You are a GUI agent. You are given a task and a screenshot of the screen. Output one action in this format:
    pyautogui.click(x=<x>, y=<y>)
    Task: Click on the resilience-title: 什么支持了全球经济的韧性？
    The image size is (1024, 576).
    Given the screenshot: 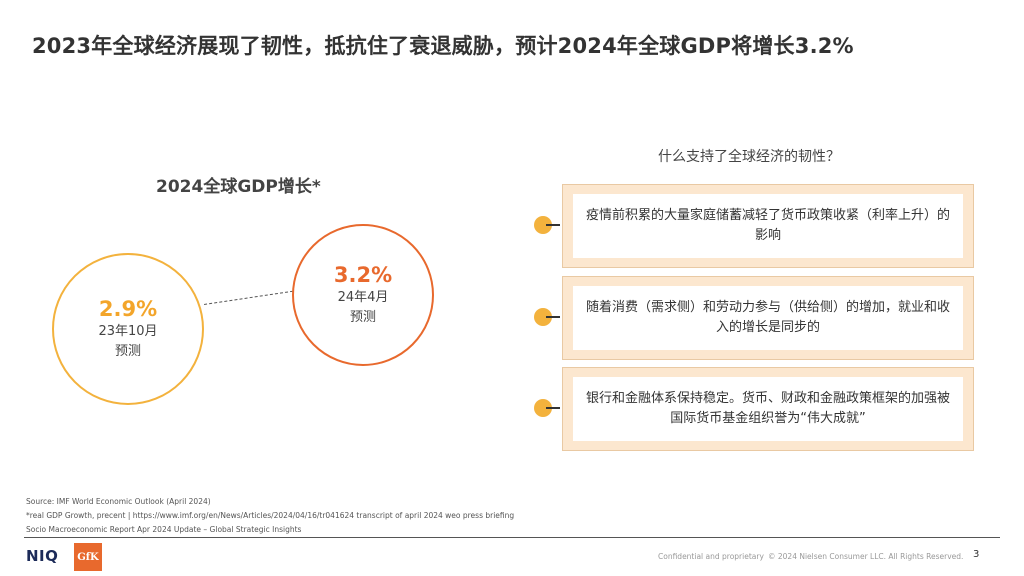 What is the action you would take?
    pyautogui.click(x=749, y=157)
    